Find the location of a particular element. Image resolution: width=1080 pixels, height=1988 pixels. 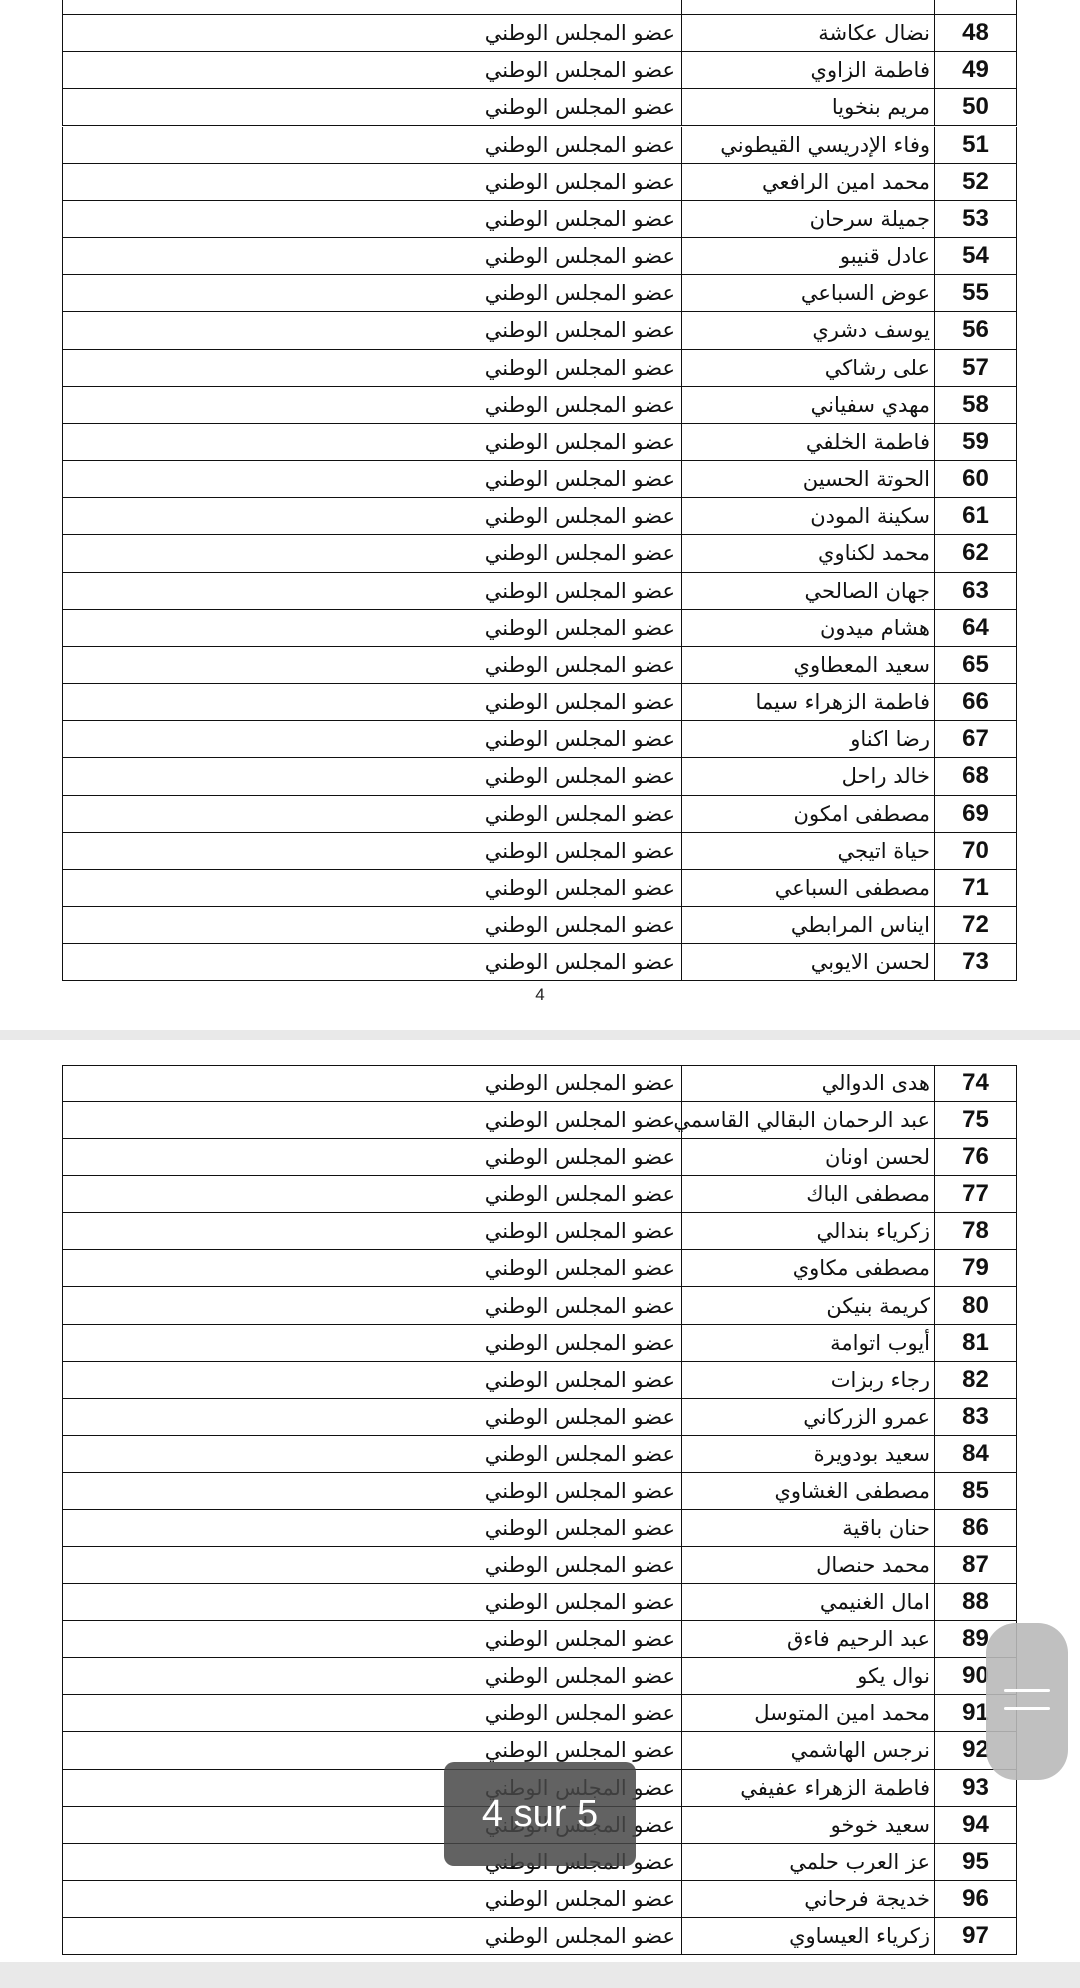

member-name: فاطمة الزاوي is located at coordinates (807, 70).